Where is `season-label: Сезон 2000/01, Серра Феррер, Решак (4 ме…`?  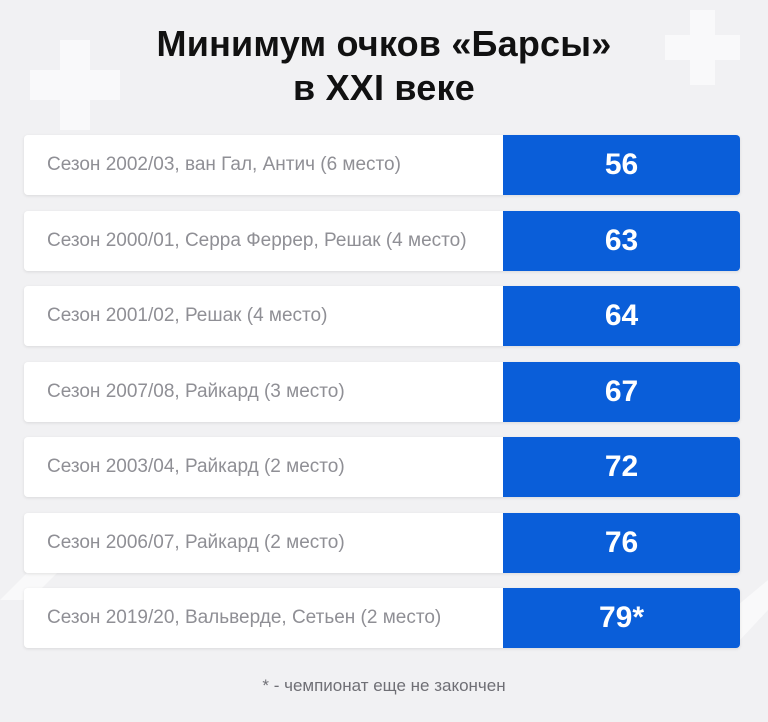
season-label: Сезон 2000/01, Серра Феррер, Решак (4 ме… is located at coordinates (263, 240).